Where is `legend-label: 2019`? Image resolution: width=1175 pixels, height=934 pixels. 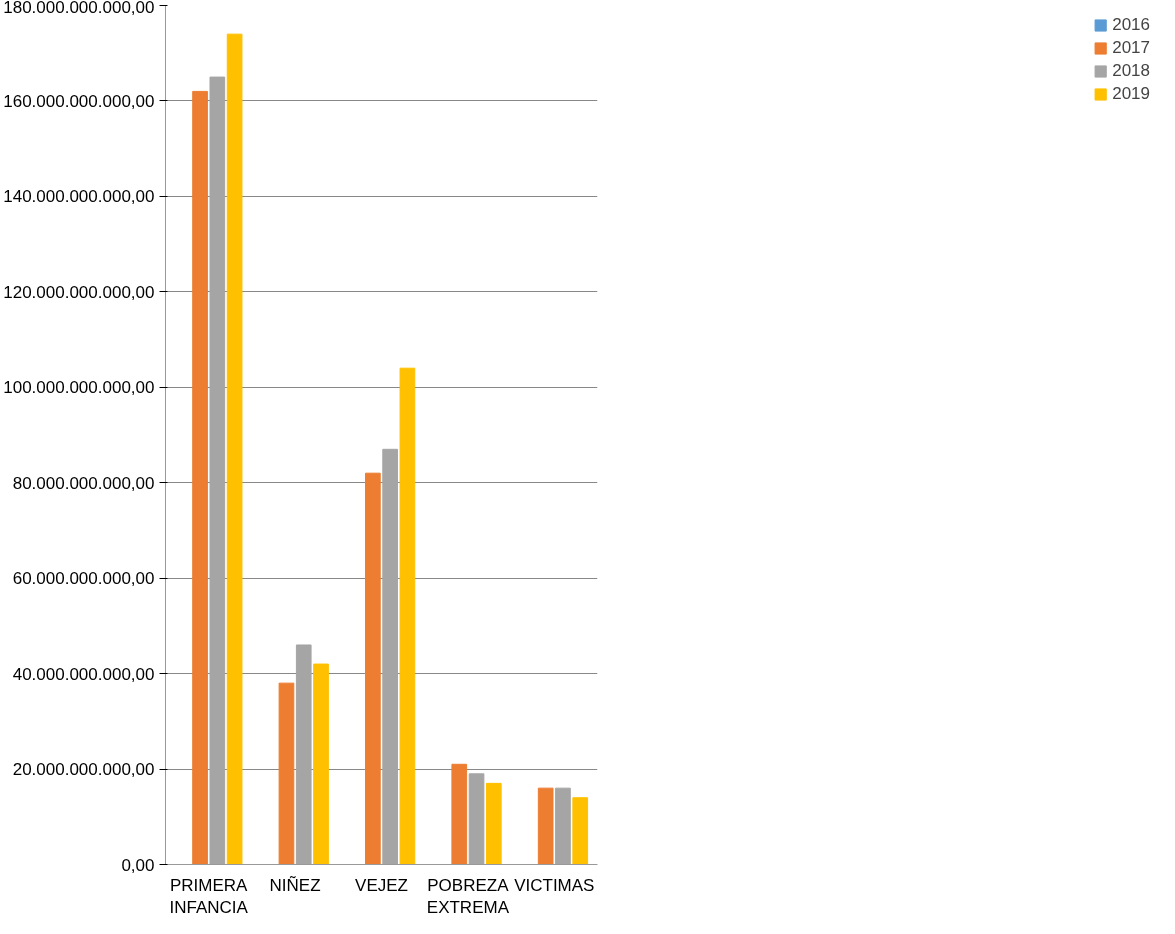 legend-label: 2019 is located at coordinates (1131, 94).